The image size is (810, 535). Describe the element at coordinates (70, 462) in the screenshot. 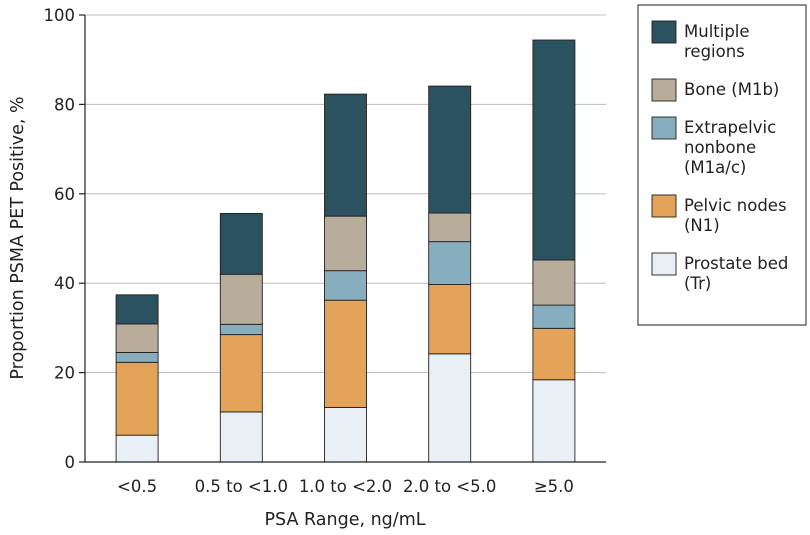

I see `y-tick-label: 0` at that location.